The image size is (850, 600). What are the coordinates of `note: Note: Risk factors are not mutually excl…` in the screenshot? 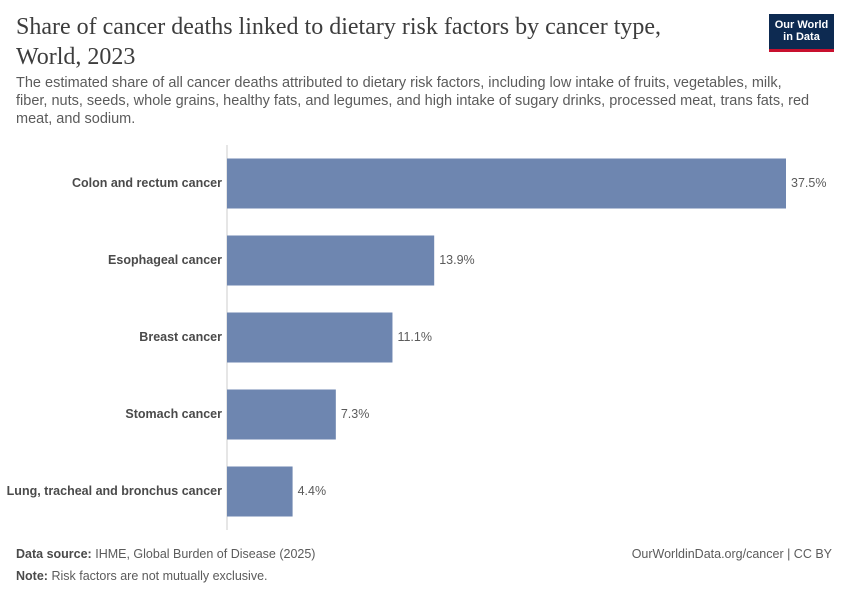 It's located at (142, 576).